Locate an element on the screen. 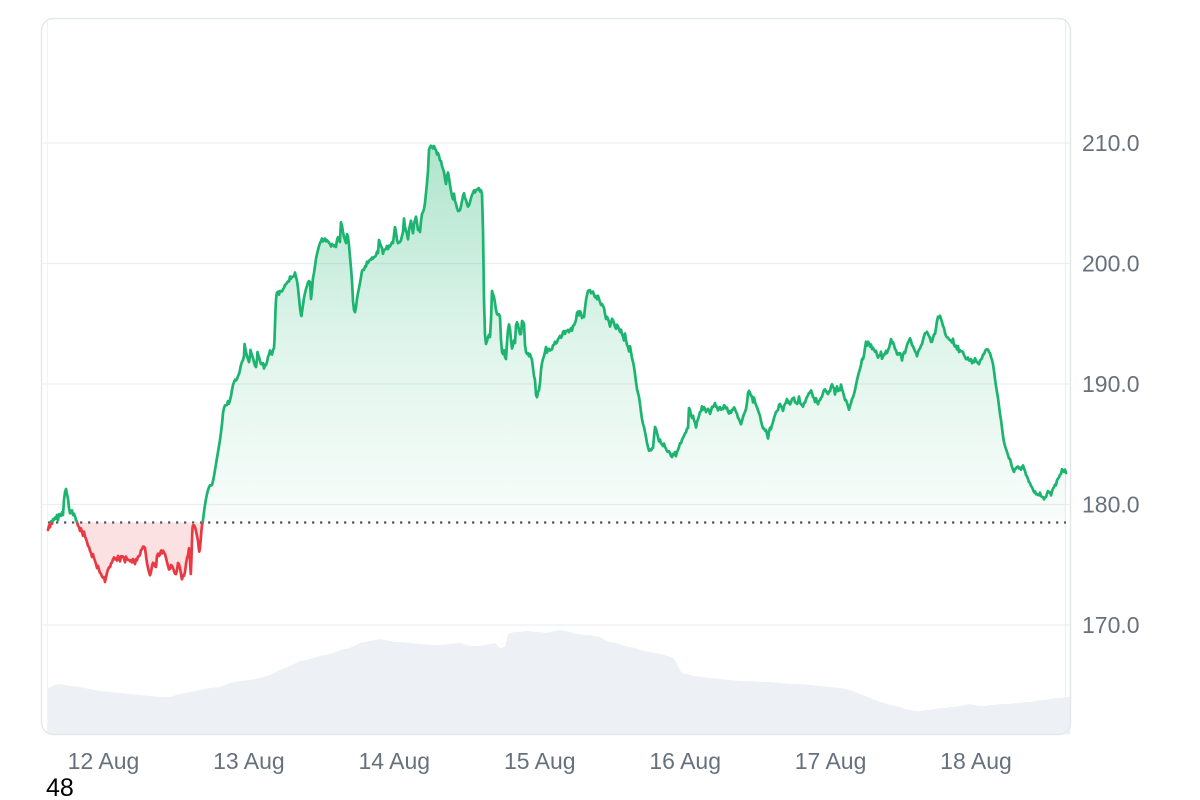  svg-text: 190.0 is located at coordinates (1111, 384).